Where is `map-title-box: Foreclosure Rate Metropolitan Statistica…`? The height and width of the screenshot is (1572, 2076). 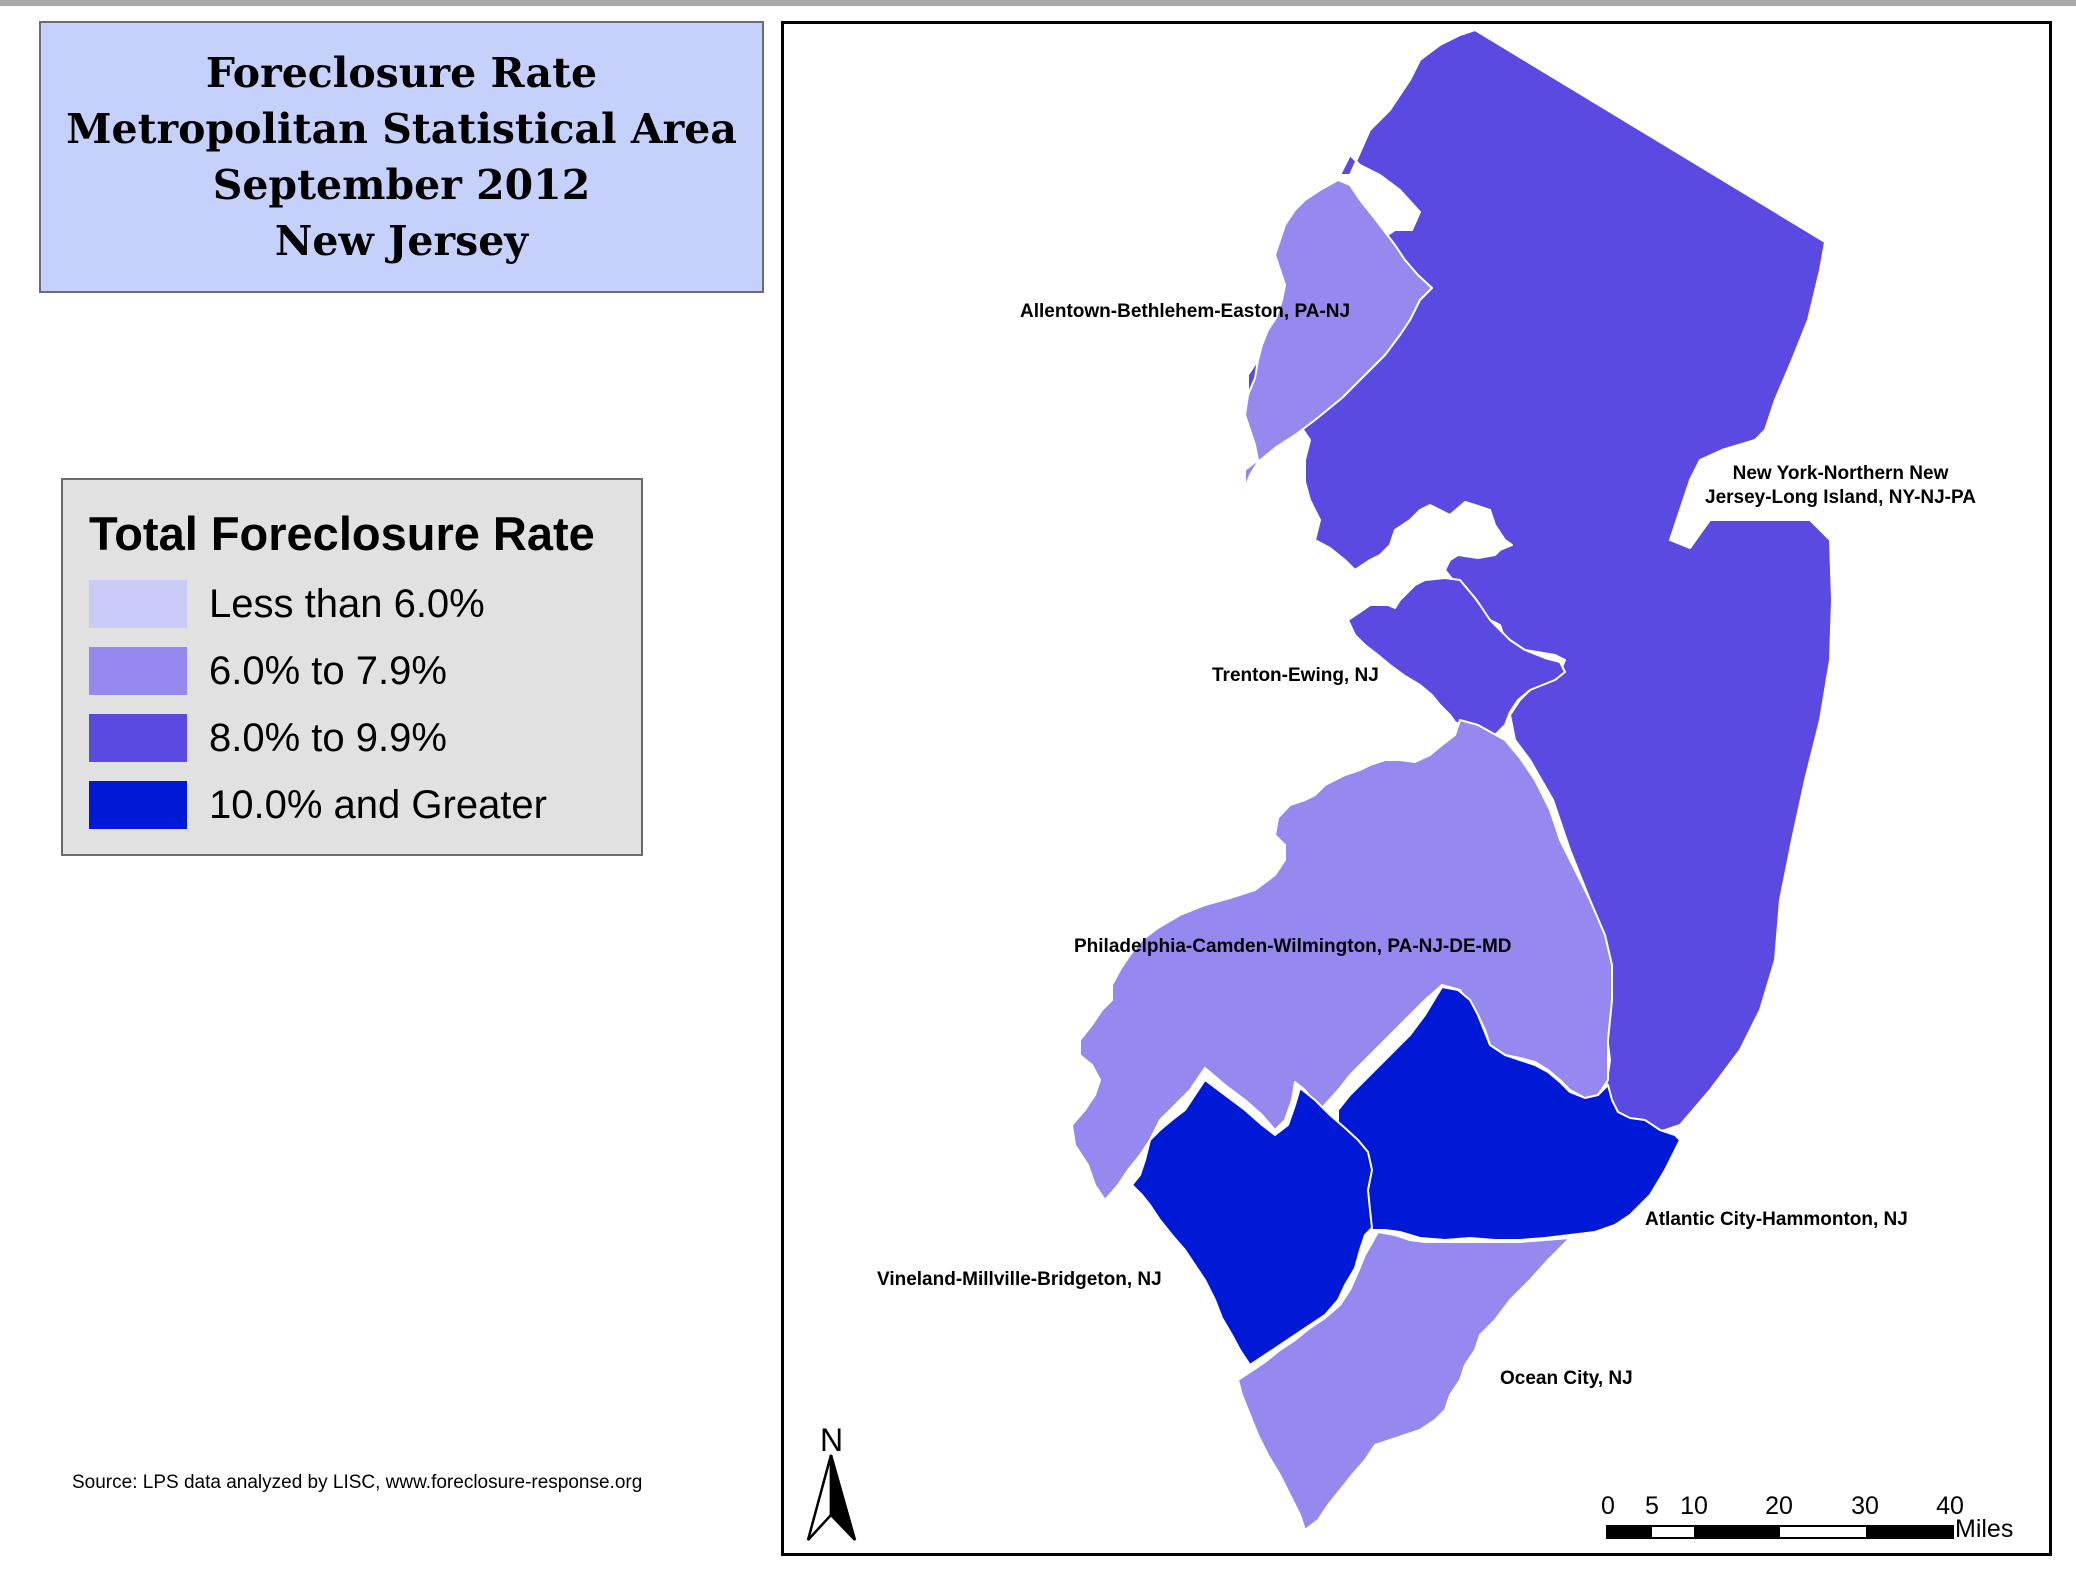
map-title-box: Foreclosure Rate Metropolitan Statistica… is located at coordinates (401, 157).